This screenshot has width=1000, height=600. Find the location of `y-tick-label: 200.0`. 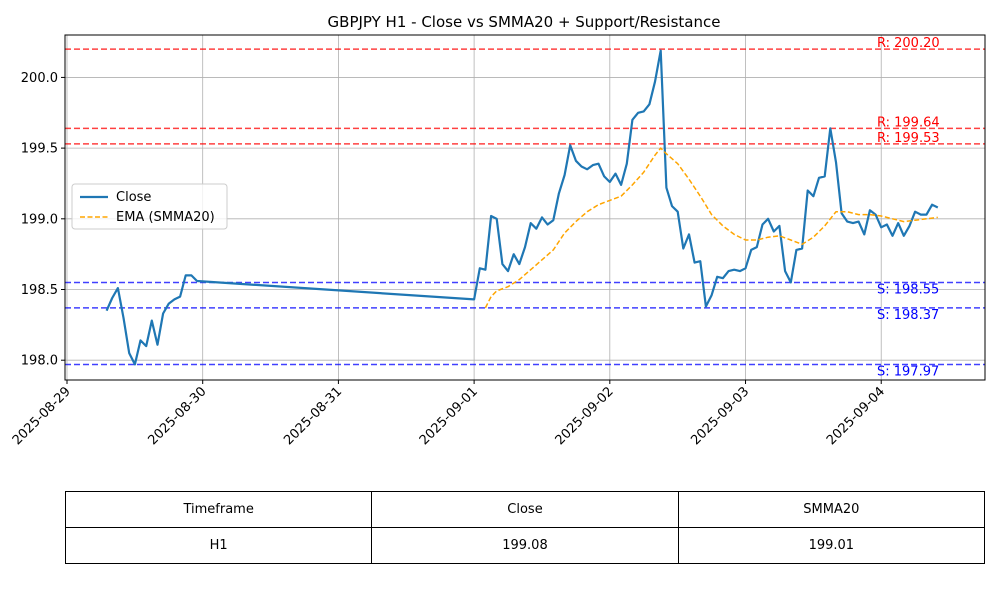

y-tick-label: 200.0 is located at coordinates (39, 78).